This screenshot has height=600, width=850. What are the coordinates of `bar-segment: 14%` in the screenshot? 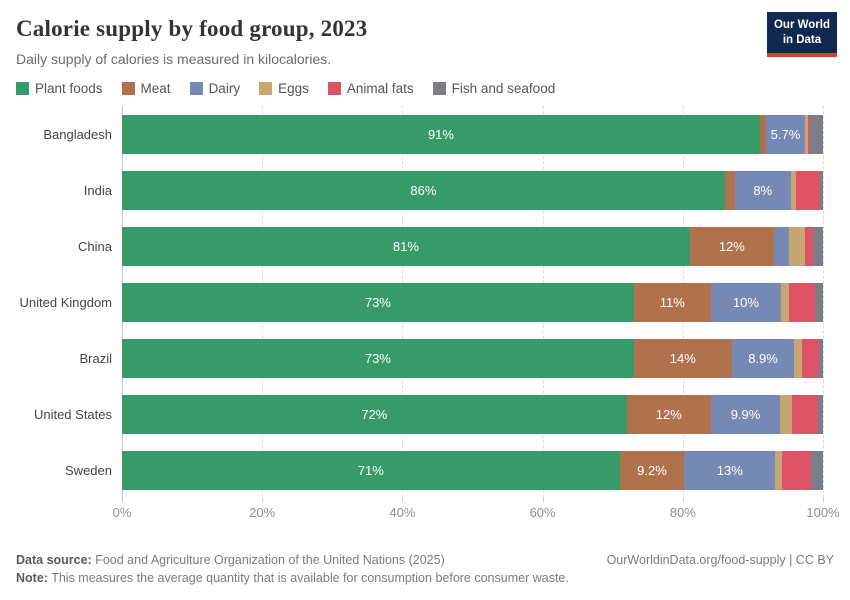 It's located at (682, 358).